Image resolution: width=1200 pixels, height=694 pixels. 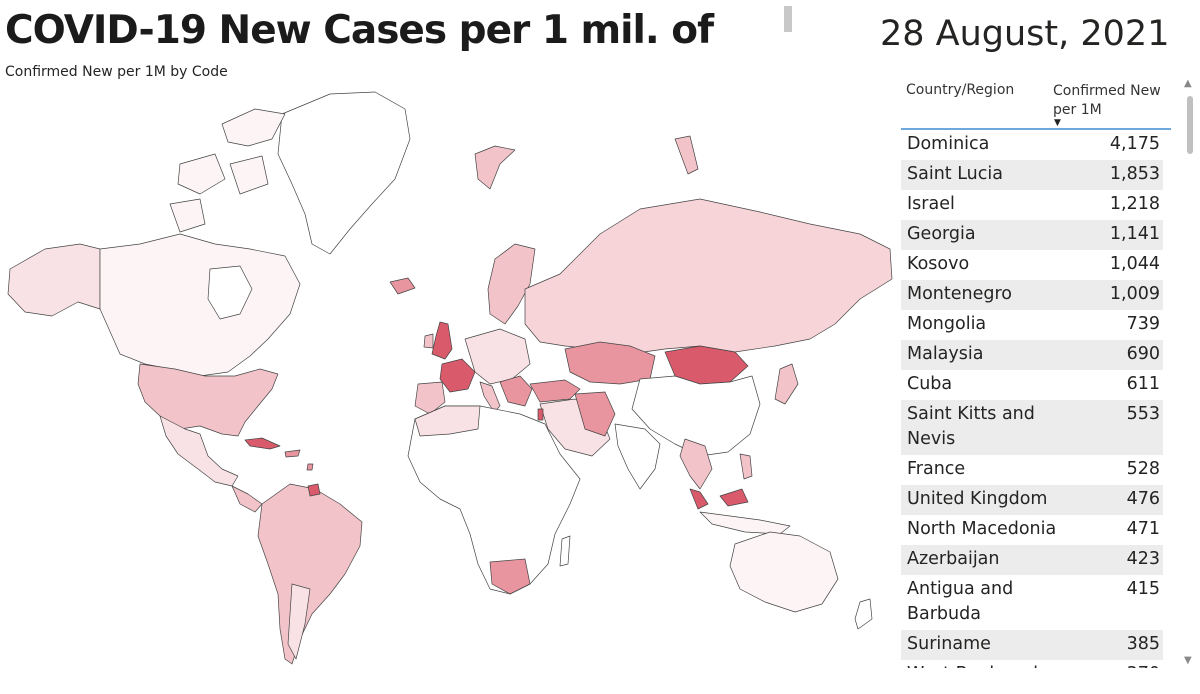 I want to click on region-india, so click(x=637, y=456).